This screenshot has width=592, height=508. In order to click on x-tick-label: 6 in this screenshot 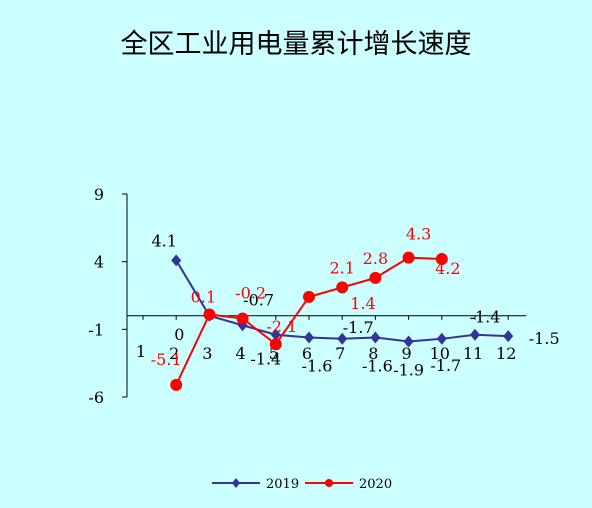, I will do `click(307, 353)`.